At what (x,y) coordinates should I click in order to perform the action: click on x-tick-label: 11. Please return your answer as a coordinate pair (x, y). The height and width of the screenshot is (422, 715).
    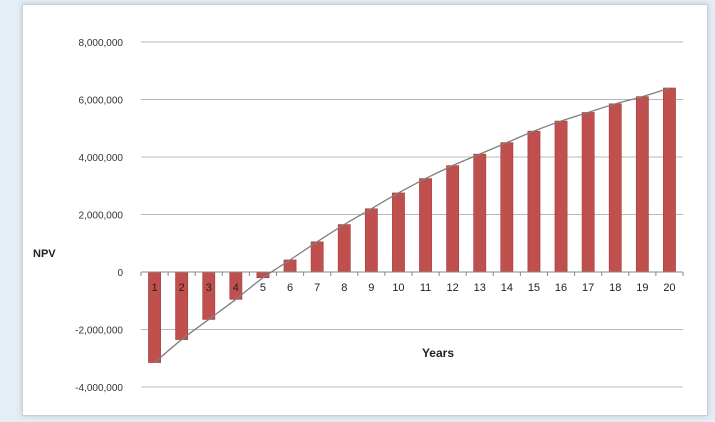
    Looking at the image, I should click on (425, 288).